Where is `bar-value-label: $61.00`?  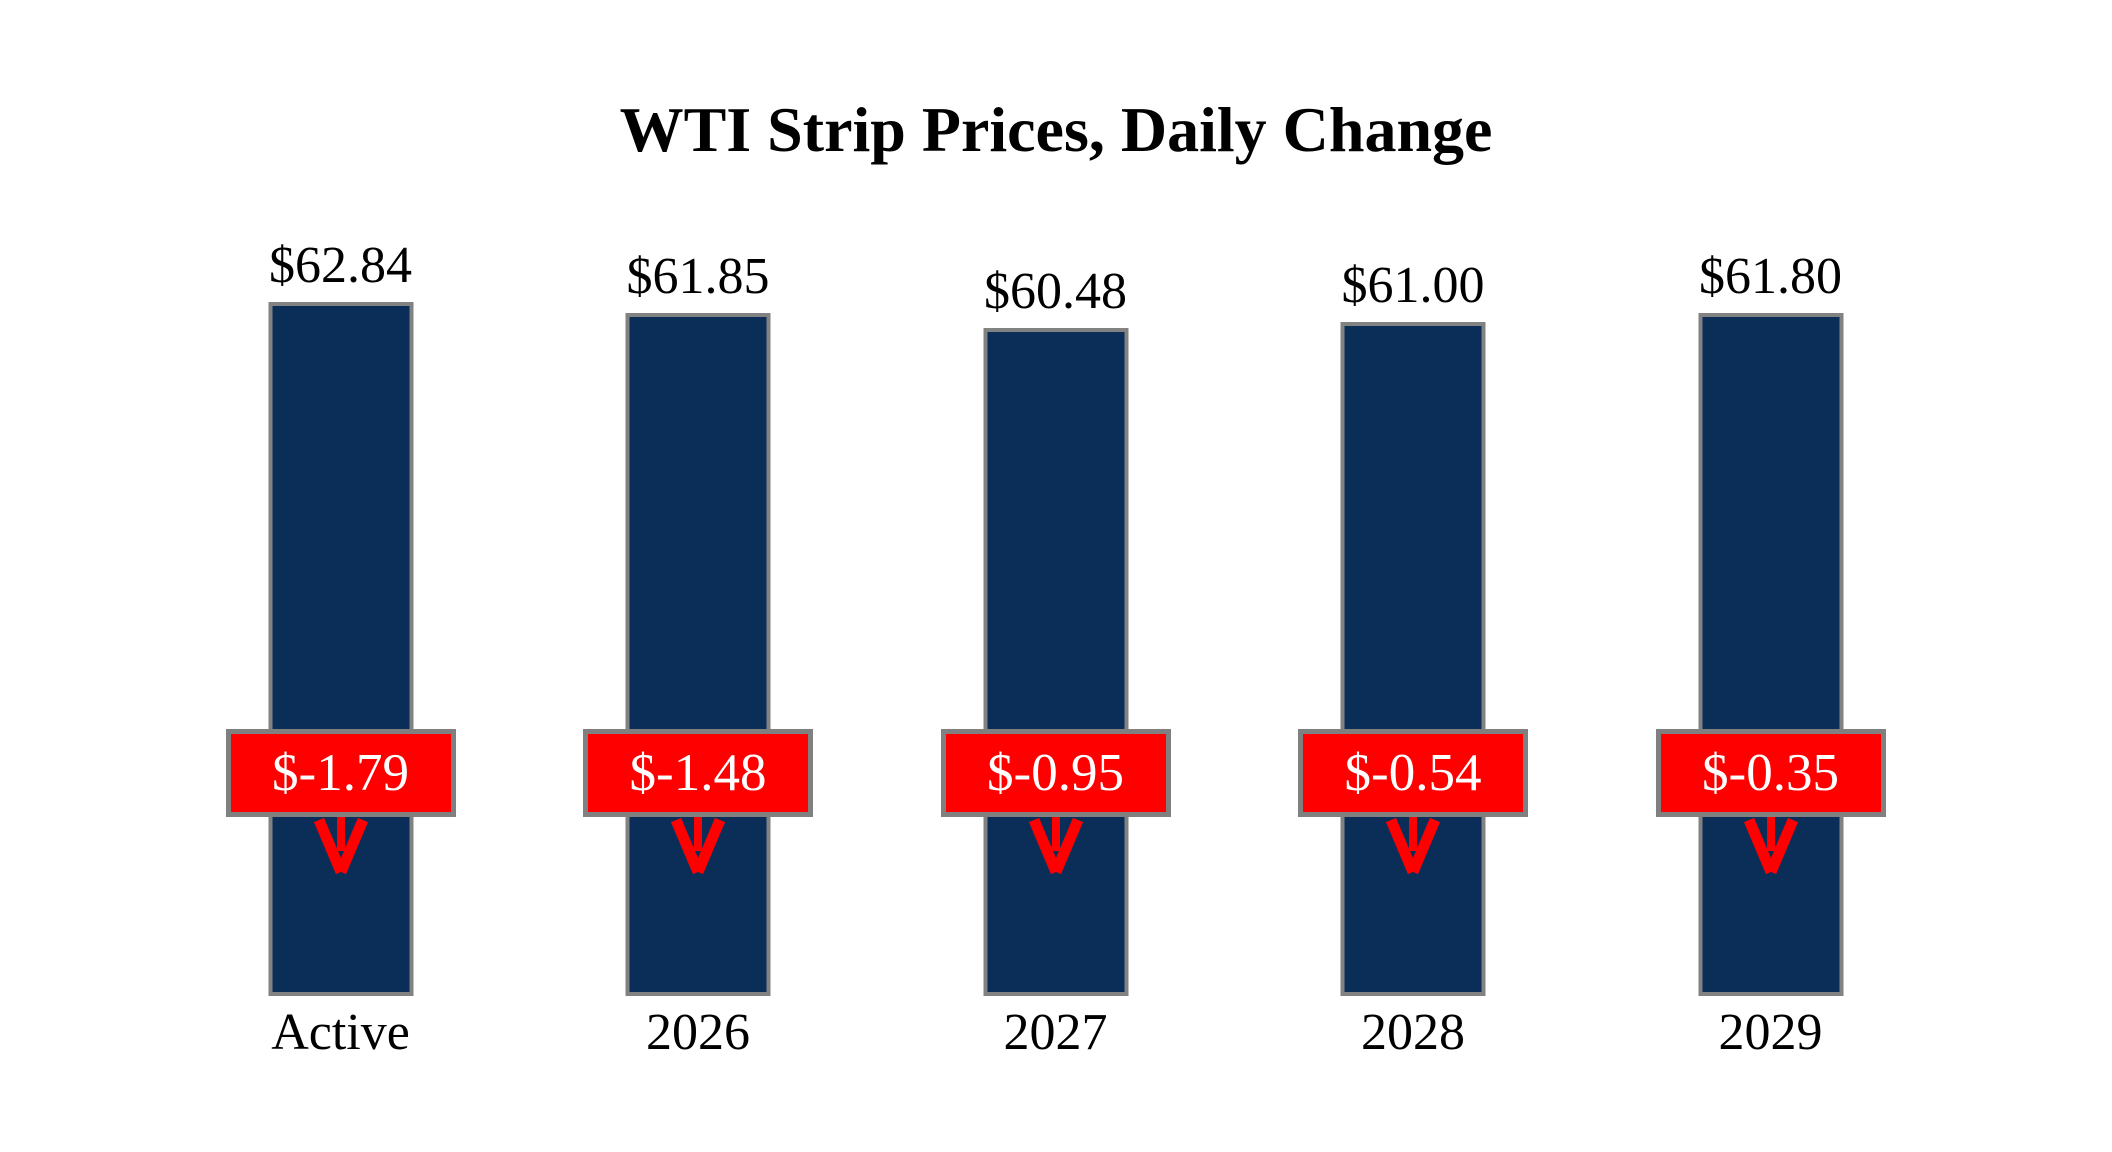
bar-value-label: $61.00 is located at coordinates (1413, 285).